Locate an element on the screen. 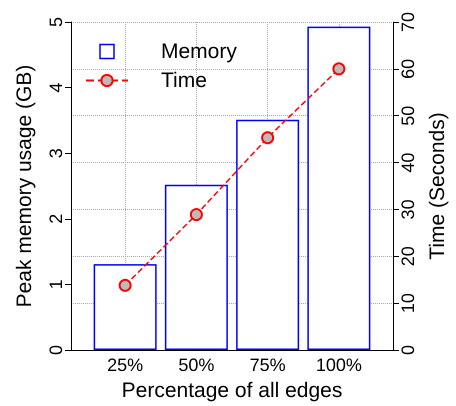 Image resolution: width=456 pixels, height=406 pixels. legend-label: Time is located at coordinates (184, 80).